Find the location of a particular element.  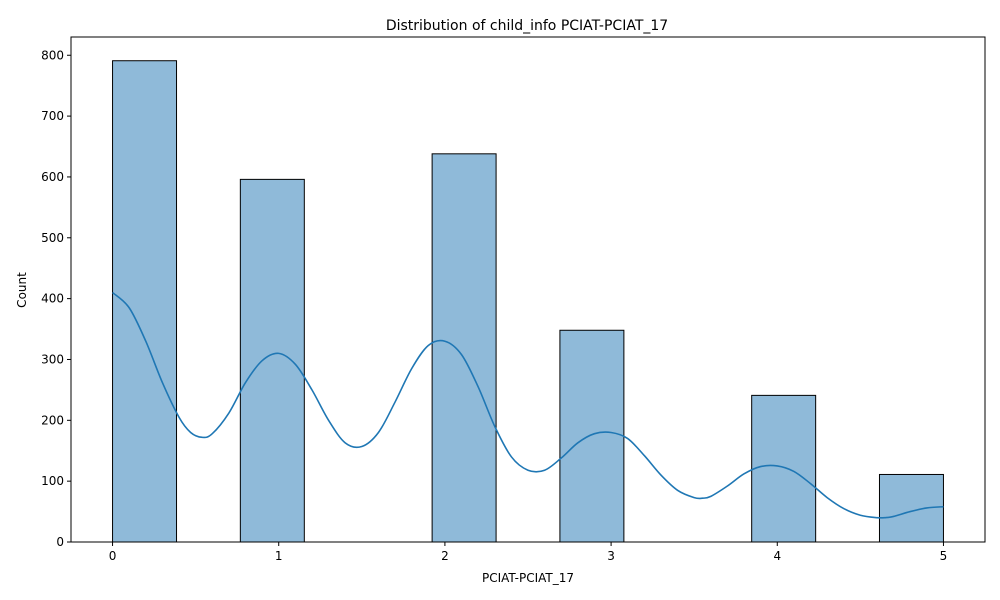

x-axis-label: PCIAT-PCIAT_17 is located at coordinates (528, 578).